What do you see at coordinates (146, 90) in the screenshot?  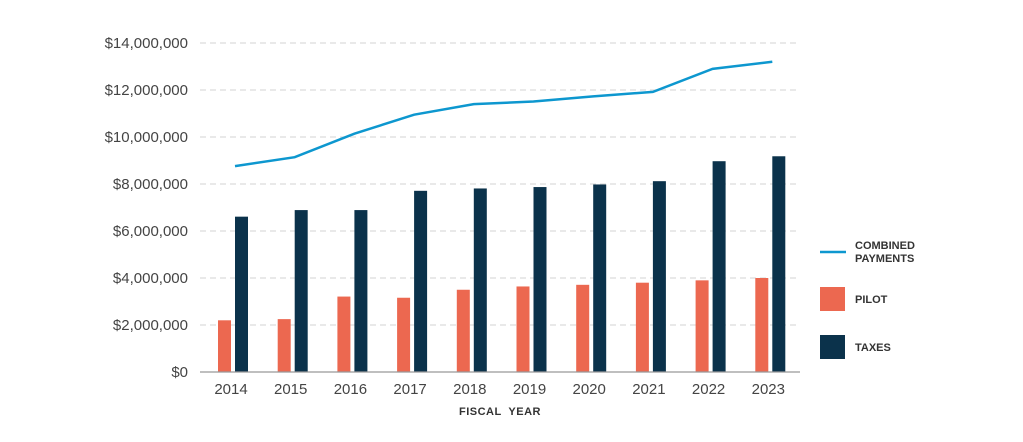 I see `y-tick-label: $12,000,000` at bounding box center [146, 90].